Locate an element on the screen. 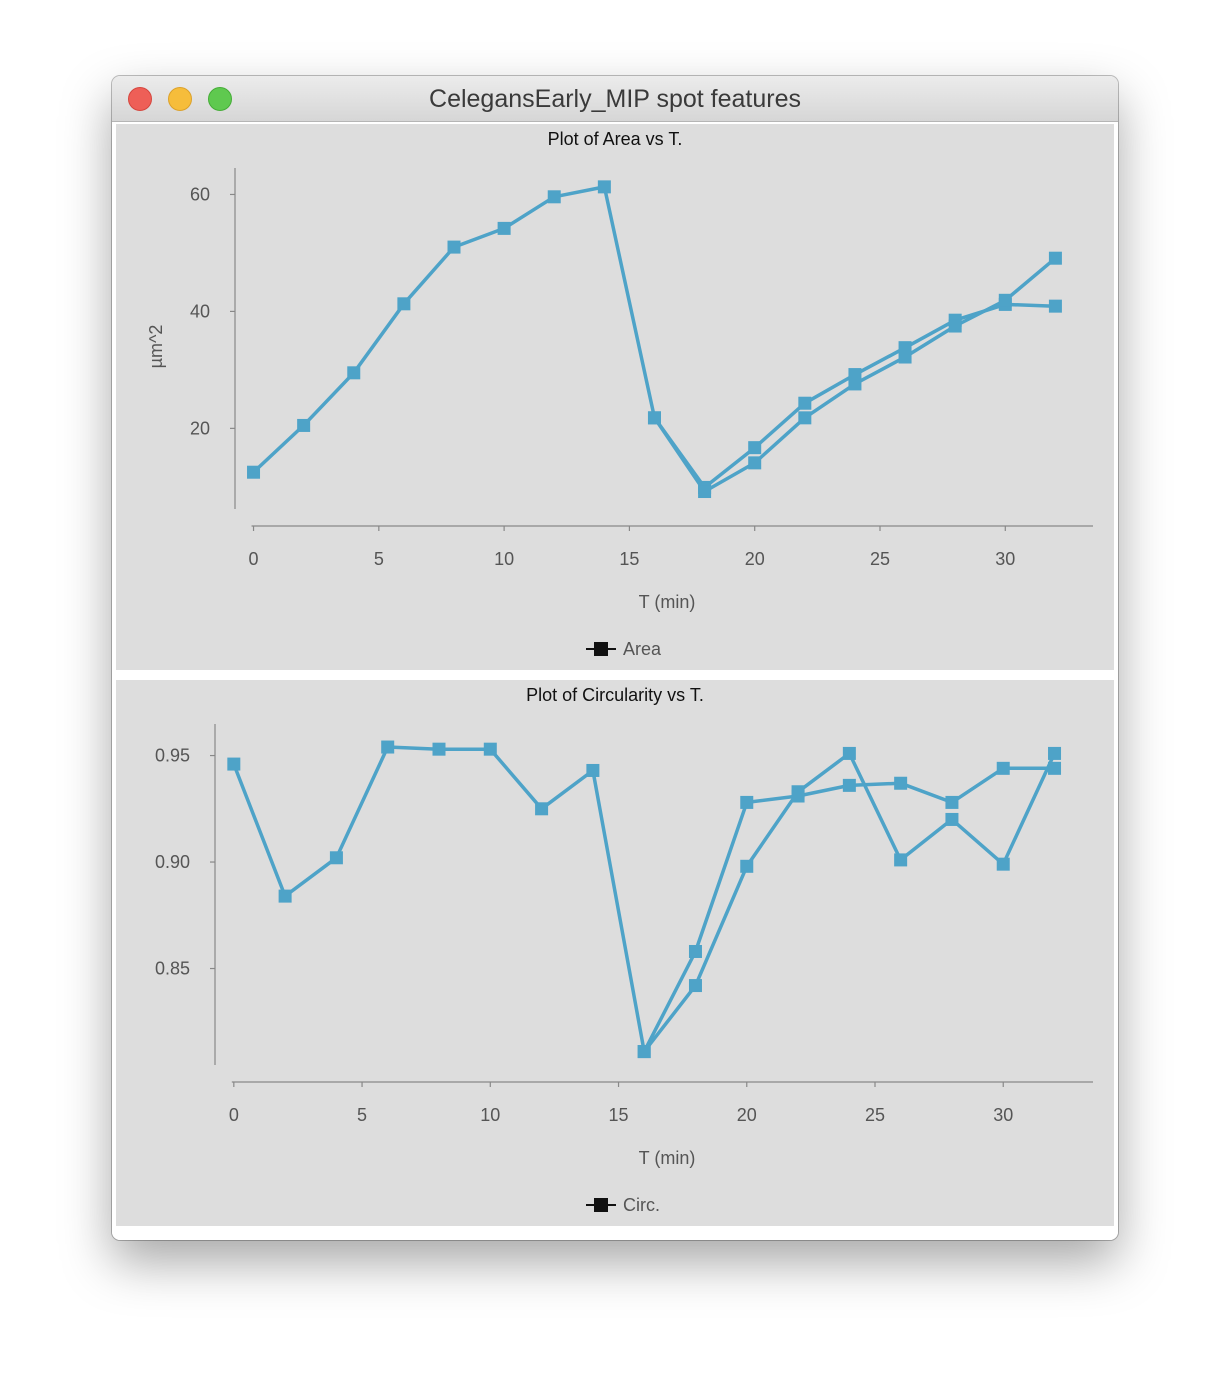 This screenshot has width=1230, height=1390. legend-label: Circ. is located at coordinates (641, 1205).